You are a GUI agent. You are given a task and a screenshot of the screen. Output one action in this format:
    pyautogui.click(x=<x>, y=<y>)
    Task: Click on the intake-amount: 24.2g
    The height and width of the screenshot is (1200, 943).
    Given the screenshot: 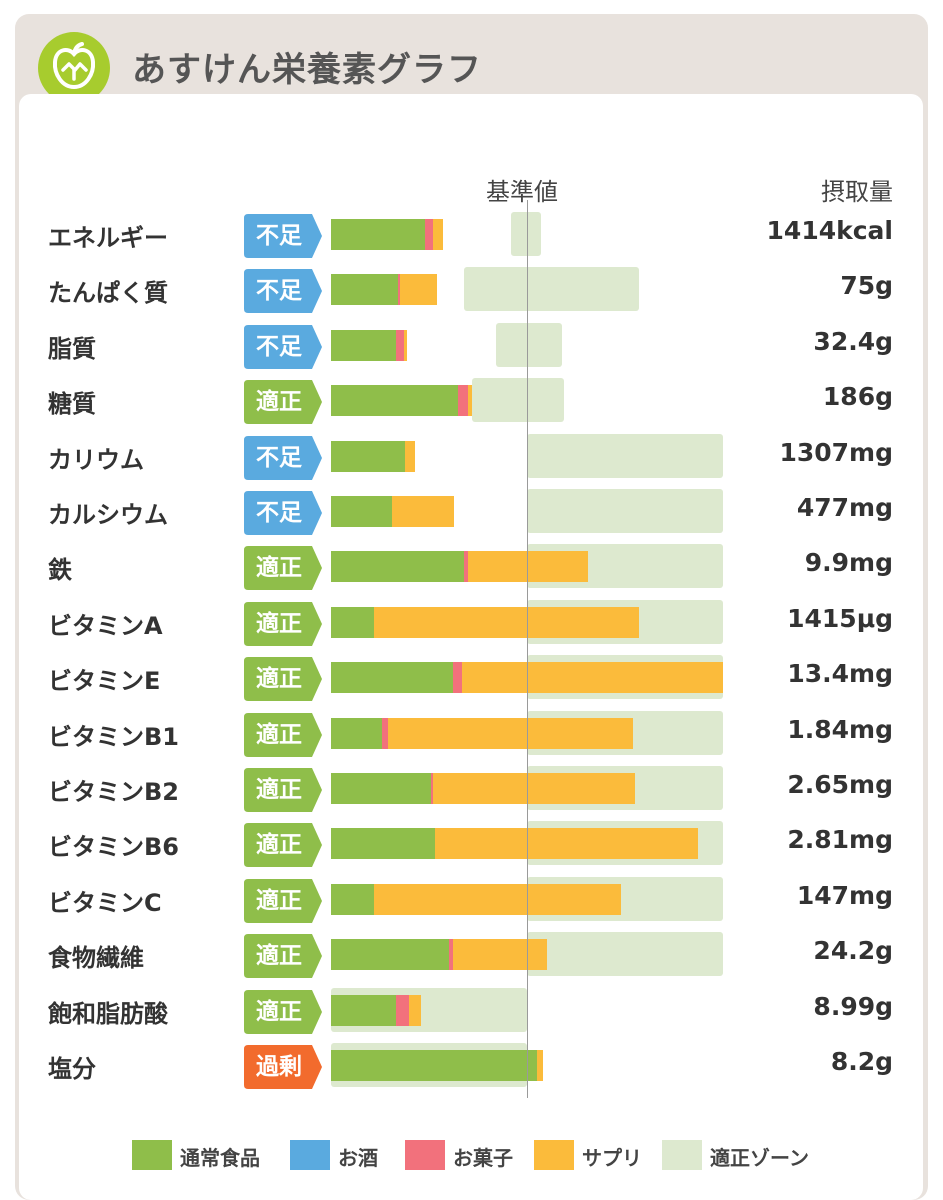 What is the action you would take?
    pyautogui.click(x=853, y=951)
    